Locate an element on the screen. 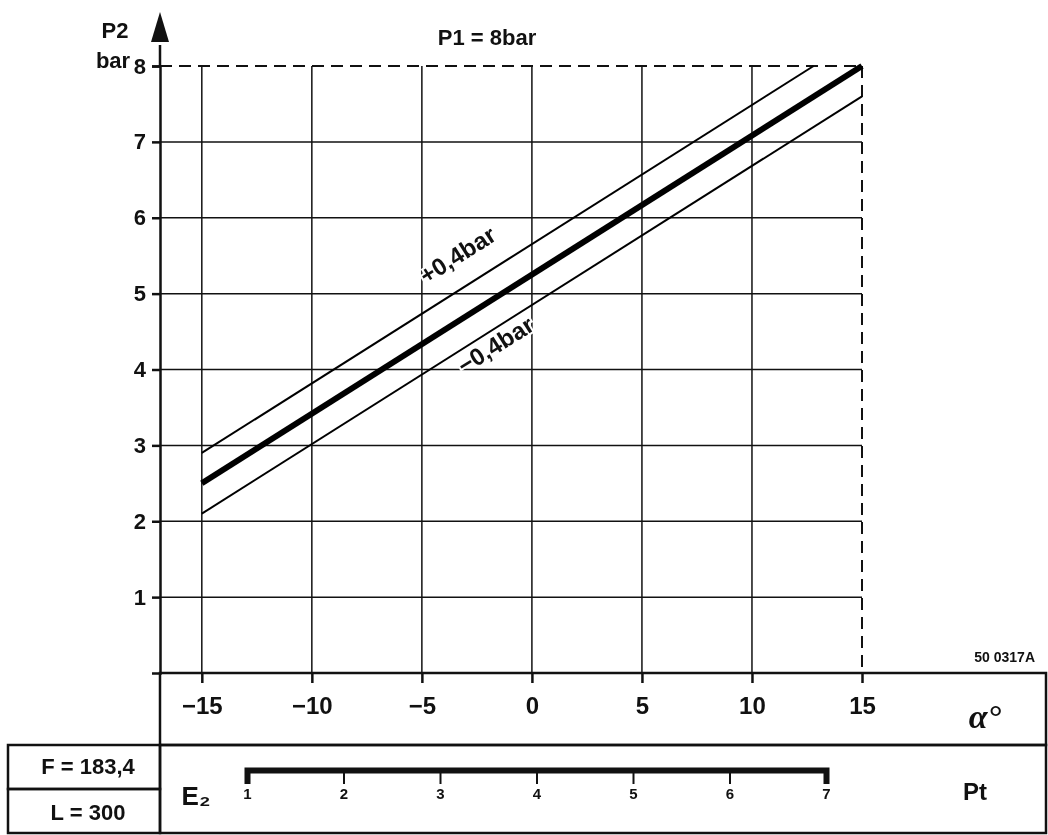 The height and width of the screenshot is (835, 1048). y-tick-label: 7 is located at coordinates (139, 142).